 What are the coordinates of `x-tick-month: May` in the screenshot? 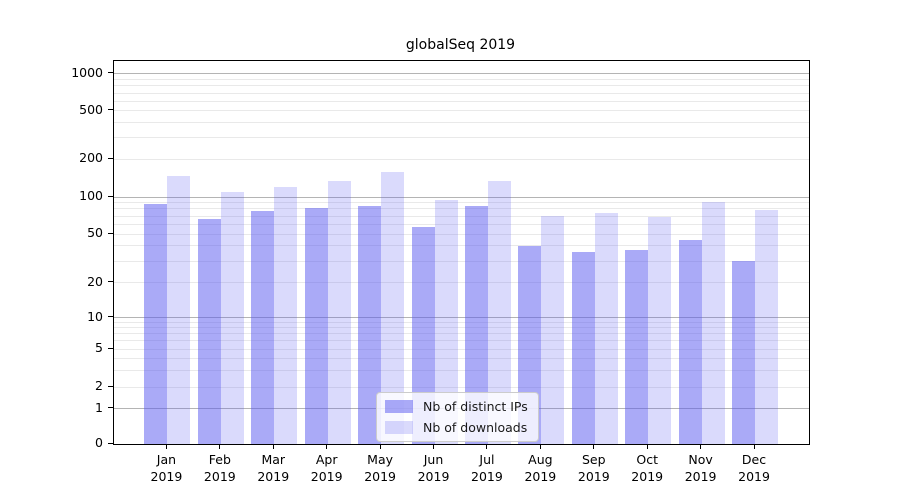 It's located at (380, 459).